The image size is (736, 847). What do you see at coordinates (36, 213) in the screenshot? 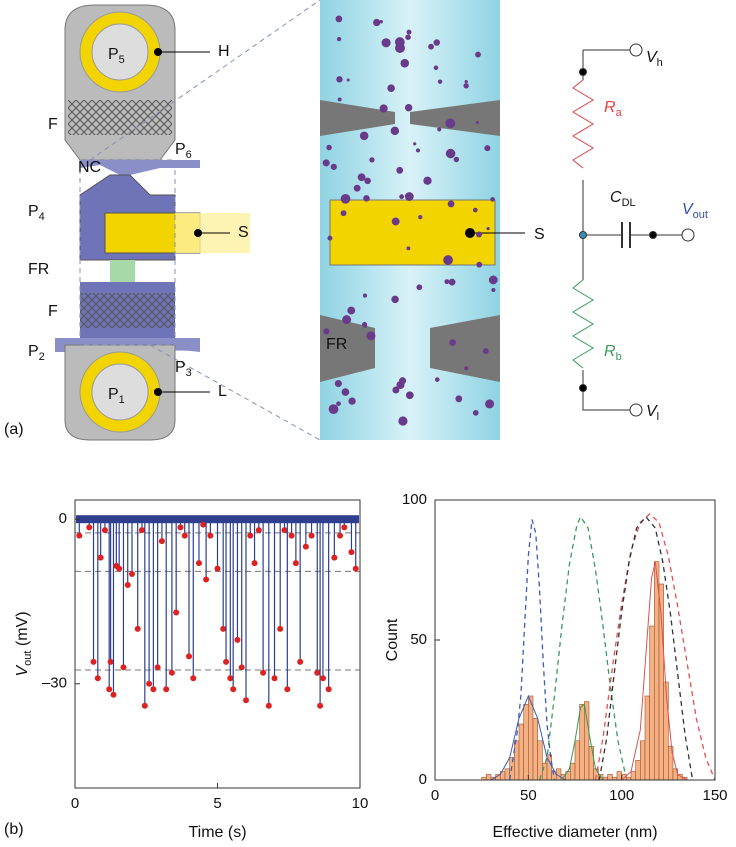
I see `label: P4` at bounding box center [36, 213].